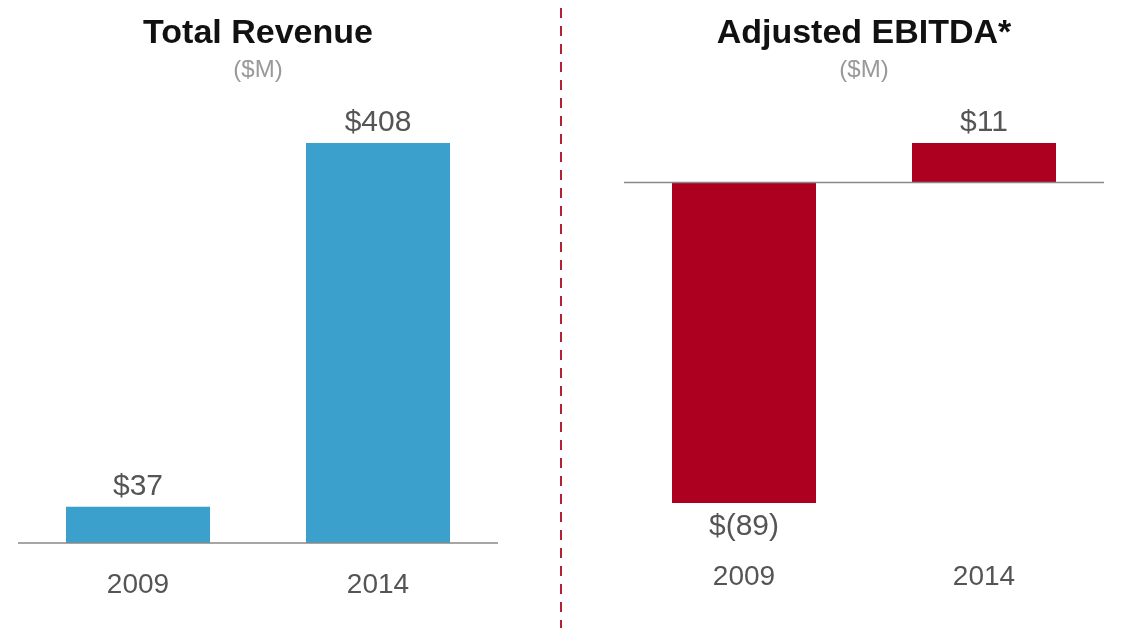 The height and width of the screenshot is (643, 1132). What do you see at coordinates (138, 484) in the screenshot?
I see `data-label: $37` at bounding box center [138, 484].